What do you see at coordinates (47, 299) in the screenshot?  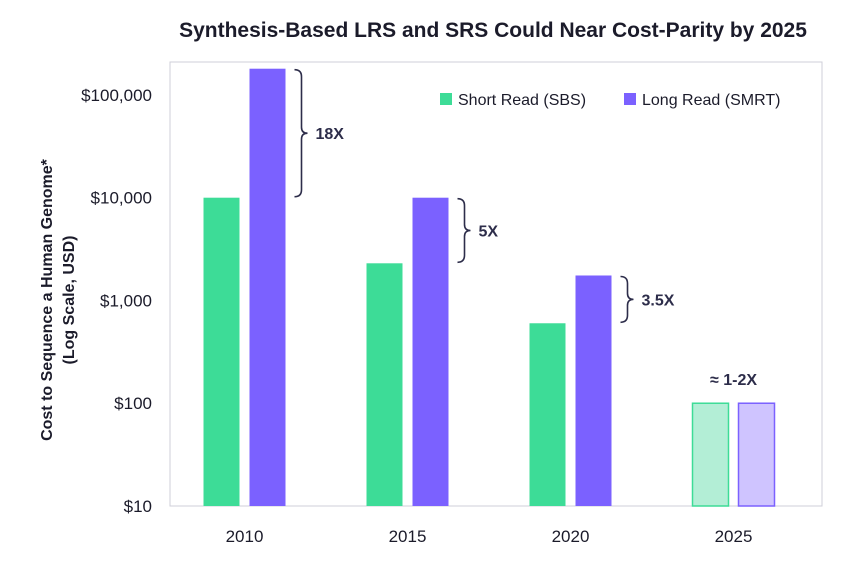 I see `y-axis-label-line1: Cost to Sequence a Human Genome*` at bounding box center [47, 299].